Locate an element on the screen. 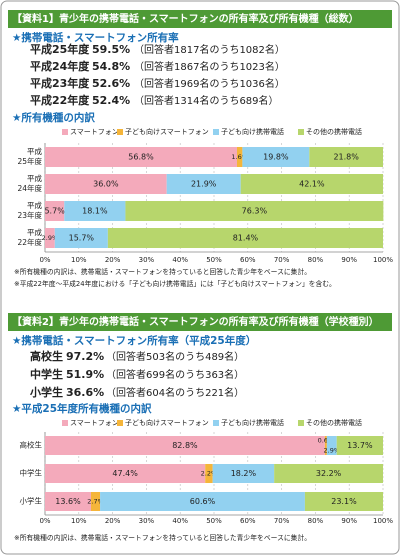 This screenshot has width=400, height=555. data-label: 81.4% is located at coordinates (246, 238).